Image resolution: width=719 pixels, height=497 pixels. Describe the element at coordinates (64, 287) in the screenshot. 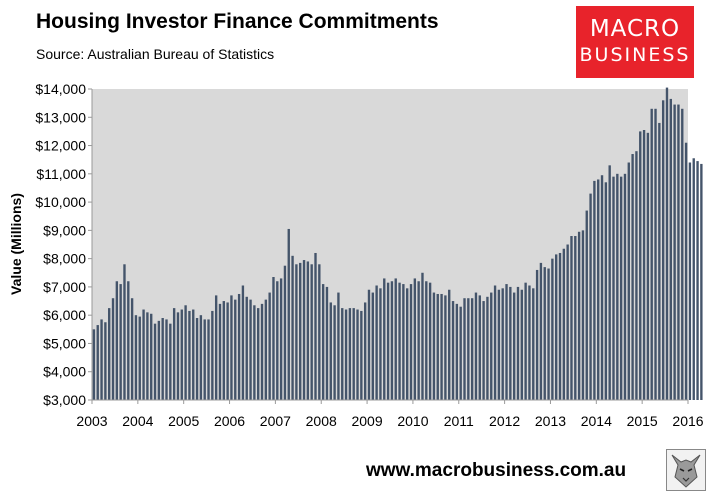

I see `y-tick-label: $7,000` at that location.